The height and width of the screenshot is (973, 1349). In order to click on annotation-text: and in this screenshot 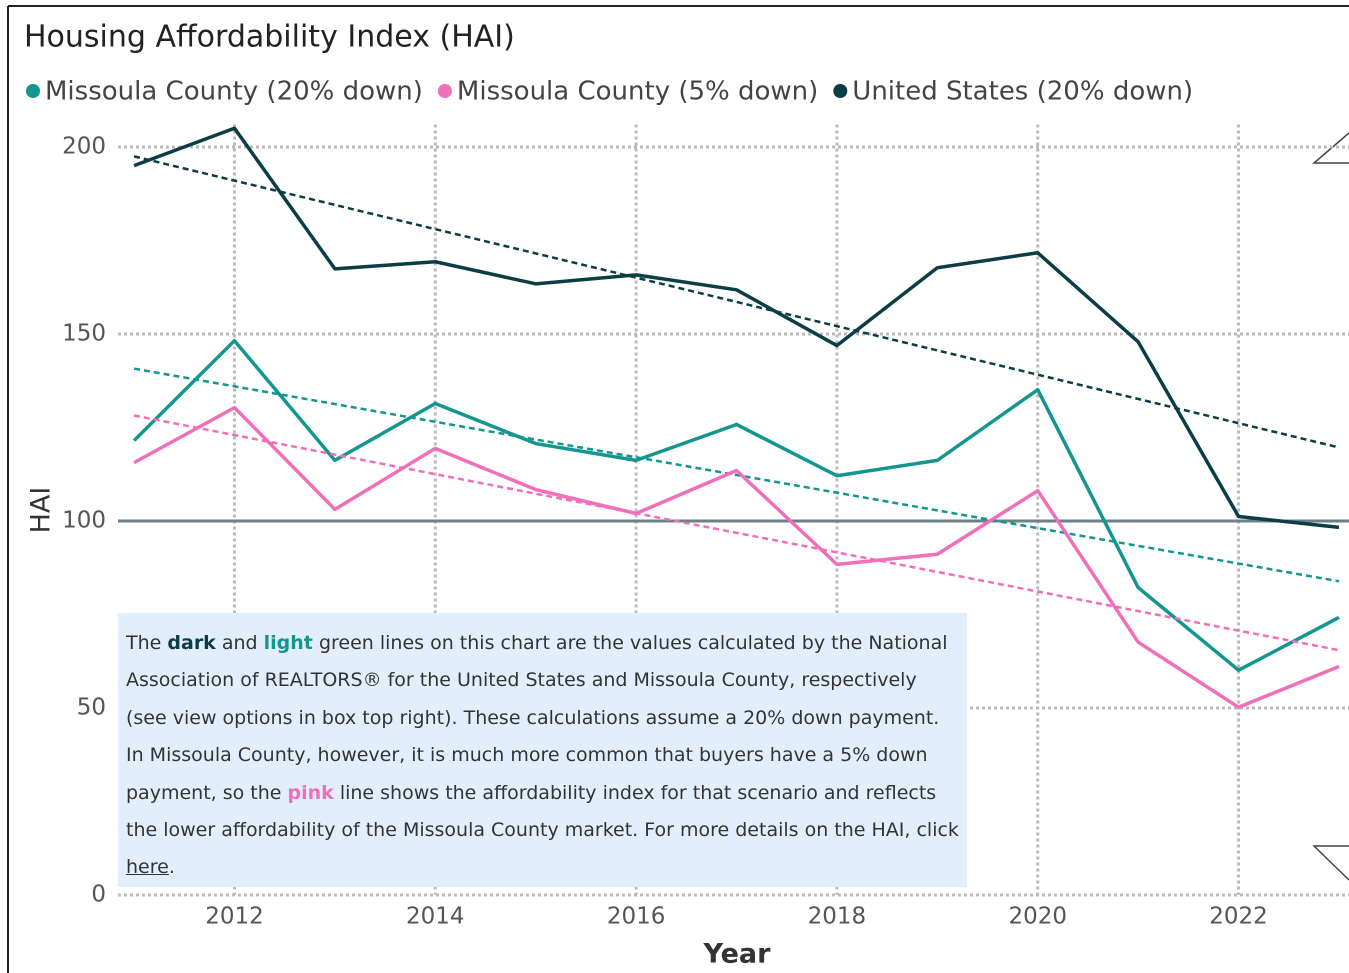, I will do `click(239, 643)`.